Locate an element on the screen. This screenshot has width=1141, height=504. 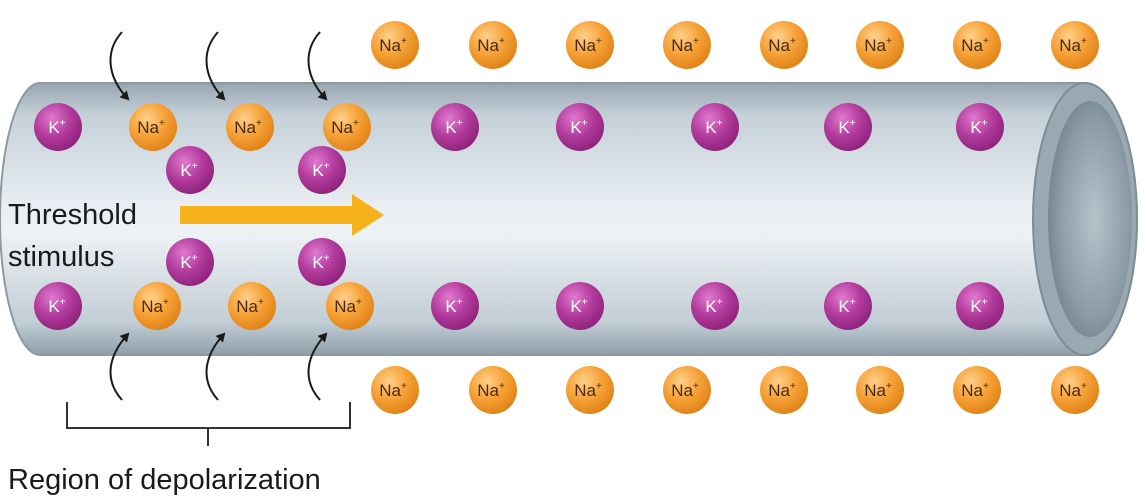
axon-end-opening is located at coordinates (1090, 219).